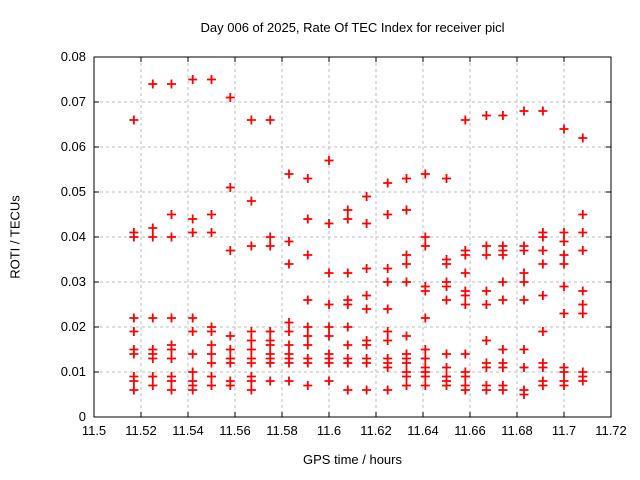 The height and width of the screenshot is (480, 640). Describe the element at coordinates (517, 430) in the screenshot. I see `x-tick-label: 11.68` at that location.